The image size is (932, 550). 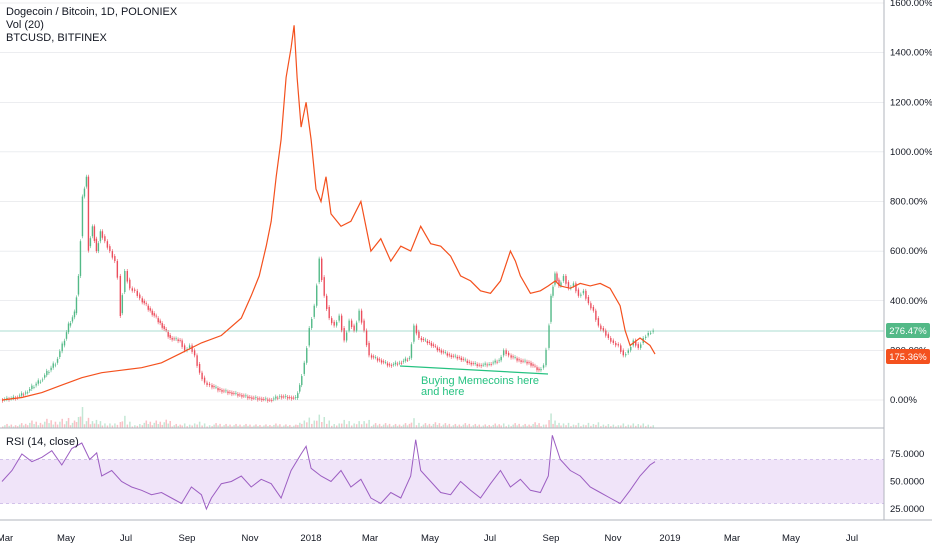 I want to click on time-tick-label: Mar, so click(x=370, y=538).